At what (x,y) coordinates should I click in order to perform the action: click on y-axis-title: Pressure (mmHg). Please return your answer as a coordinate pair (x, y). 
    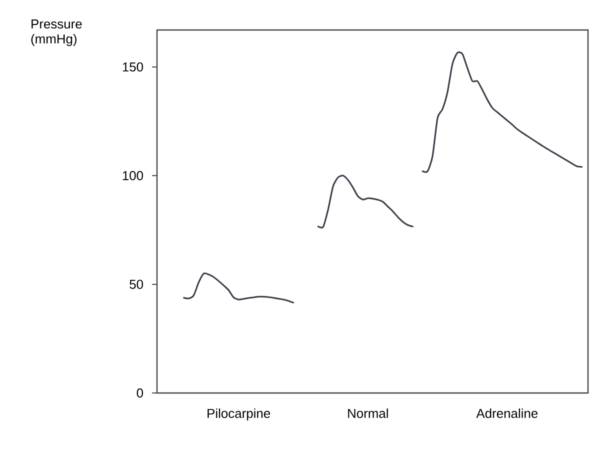
    Looking at the image, I should click on (56, 33).